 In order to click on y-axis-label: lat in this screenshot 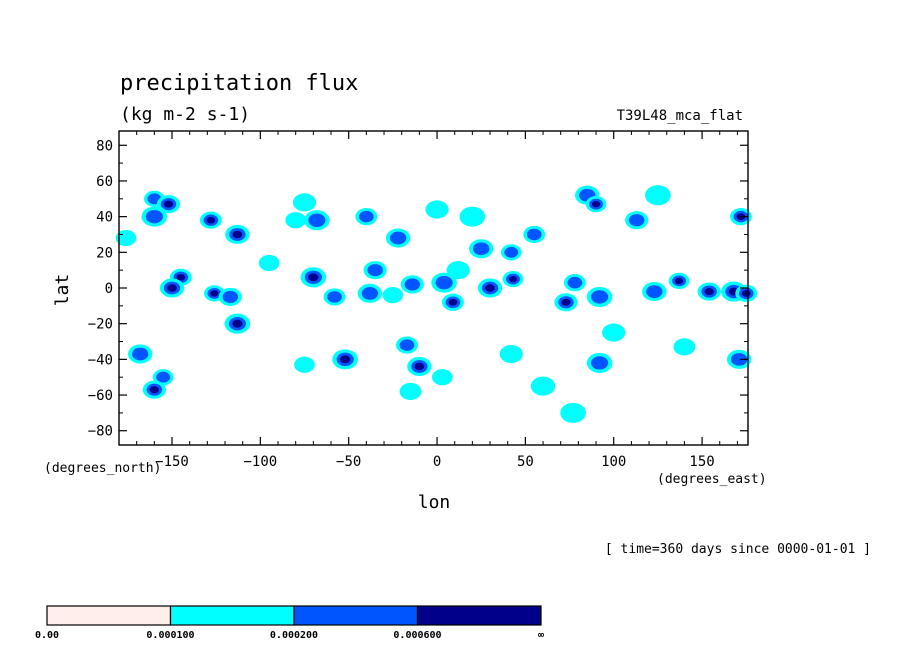, I will do `click(62, 290)`.